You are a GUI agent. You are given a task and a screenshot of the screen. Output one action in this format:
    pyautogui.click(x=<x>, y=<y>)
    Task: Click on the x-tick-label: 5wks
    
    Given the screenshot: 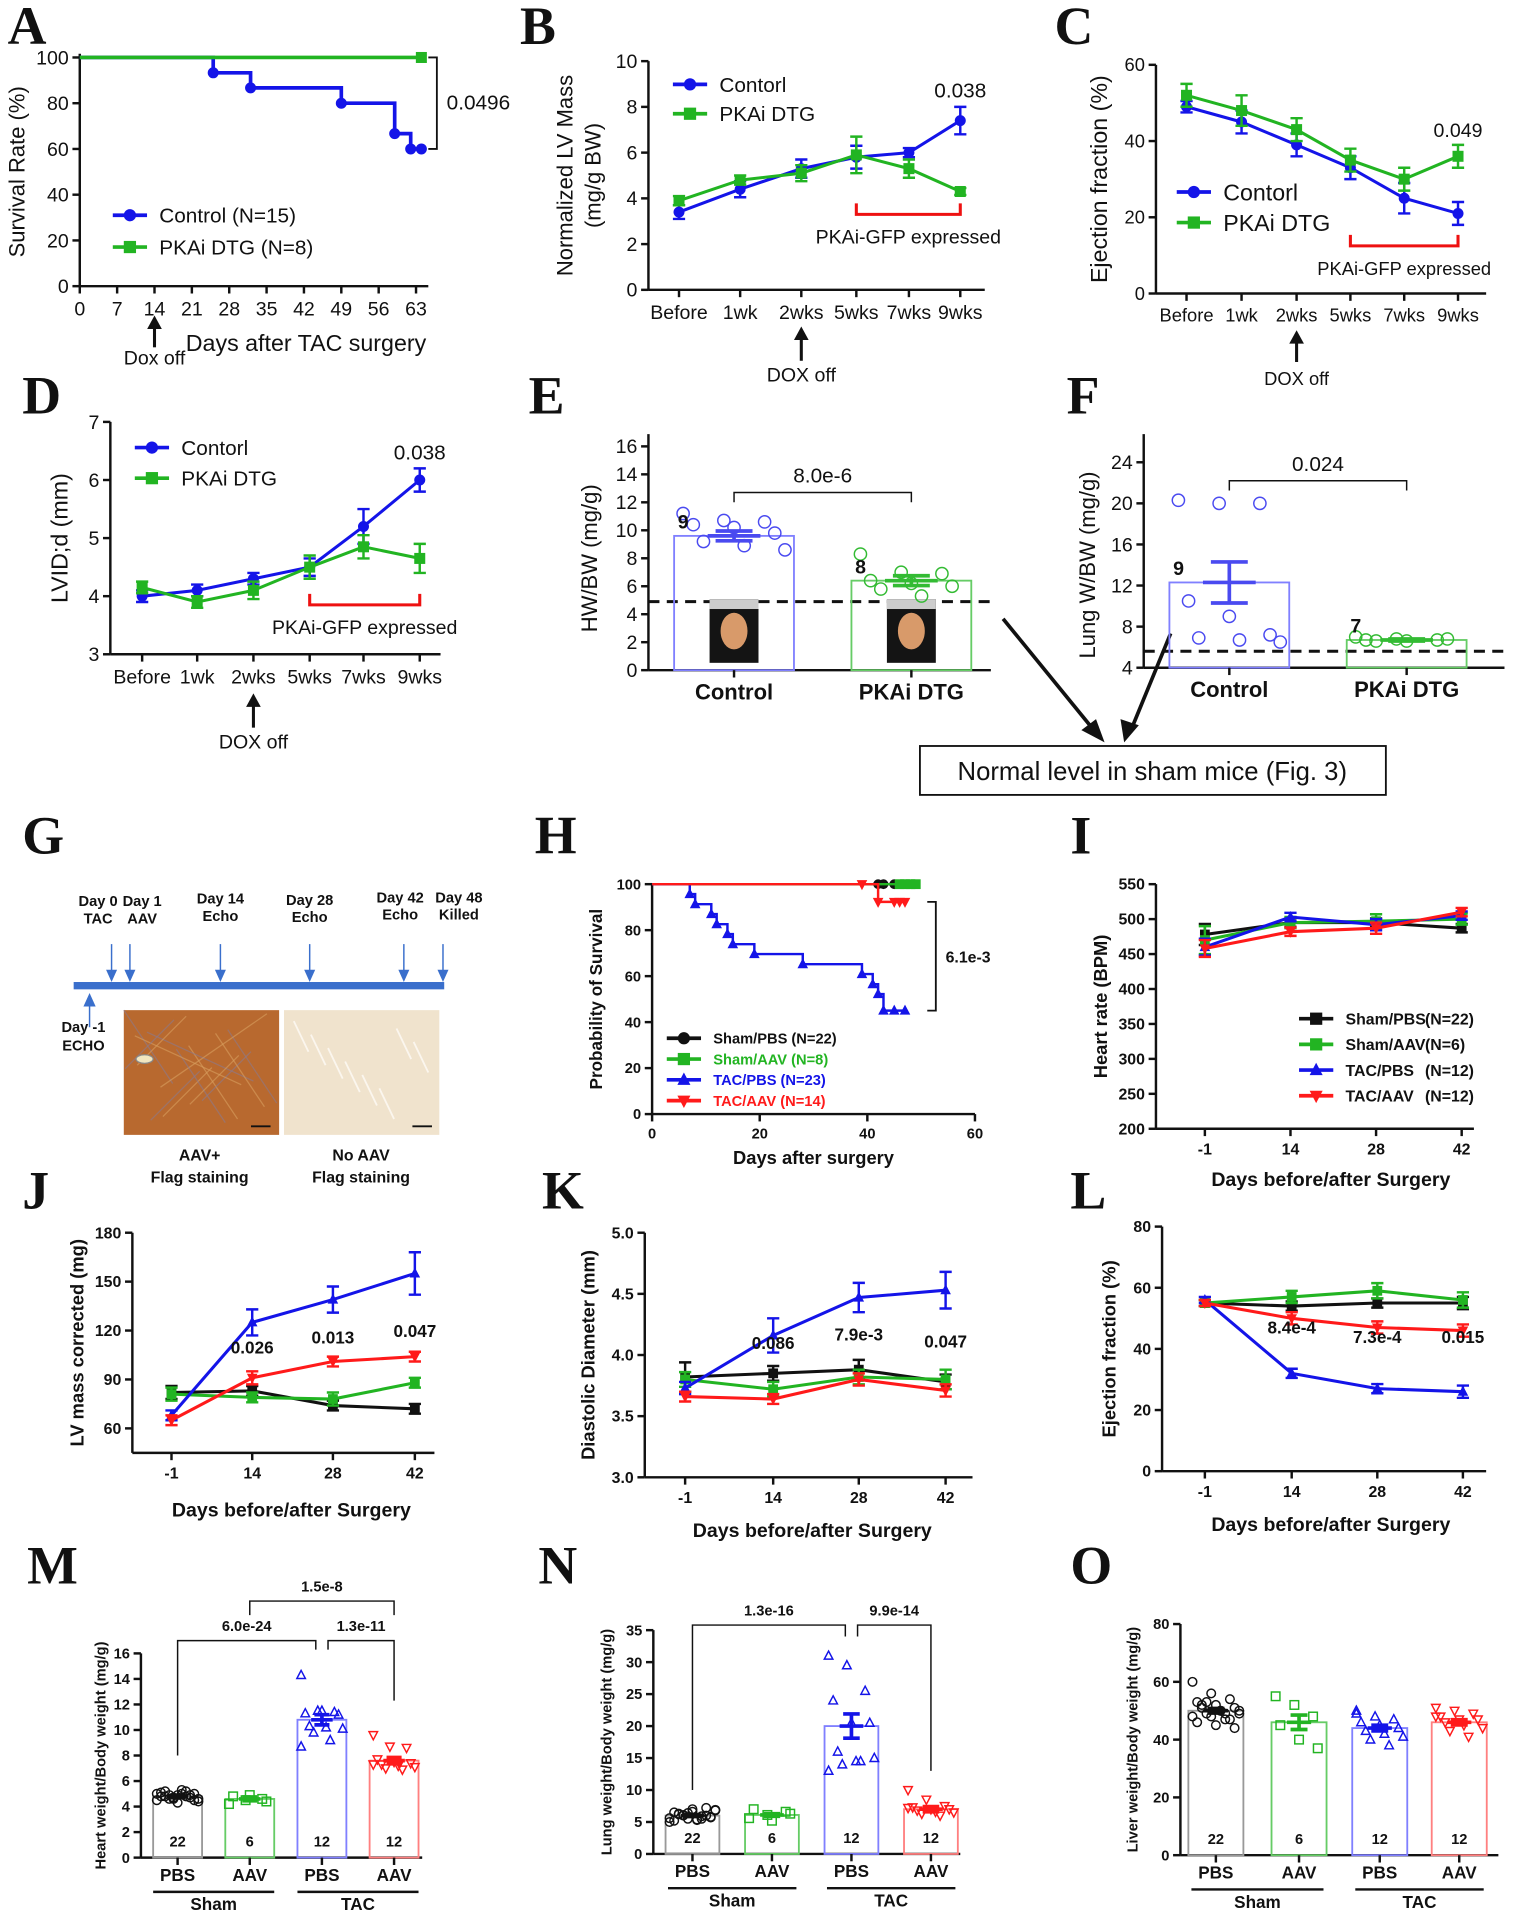 What is the action you would take?
    pyautogui.click(x=1351, y=315)
    